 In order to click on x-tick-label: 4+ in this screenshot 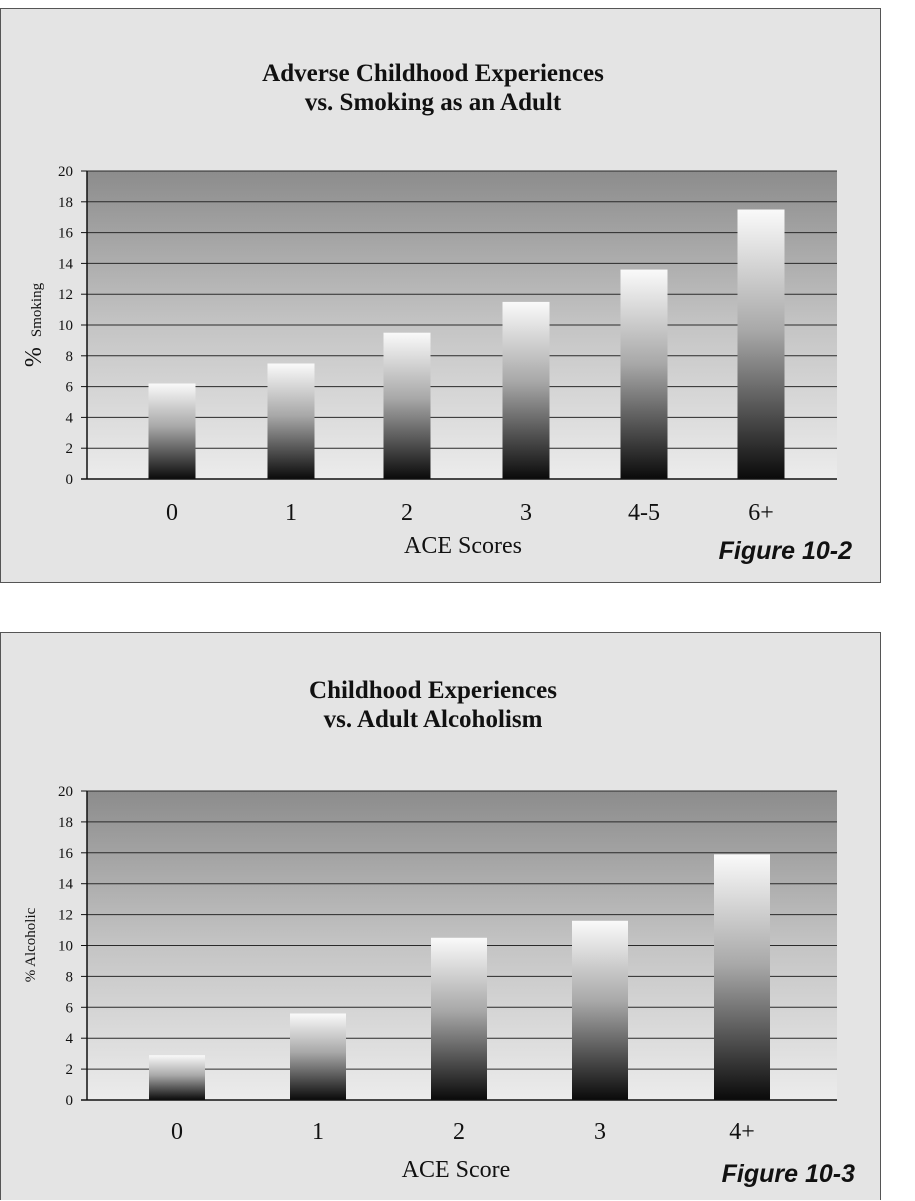, I will do `click(742, 1132)`.